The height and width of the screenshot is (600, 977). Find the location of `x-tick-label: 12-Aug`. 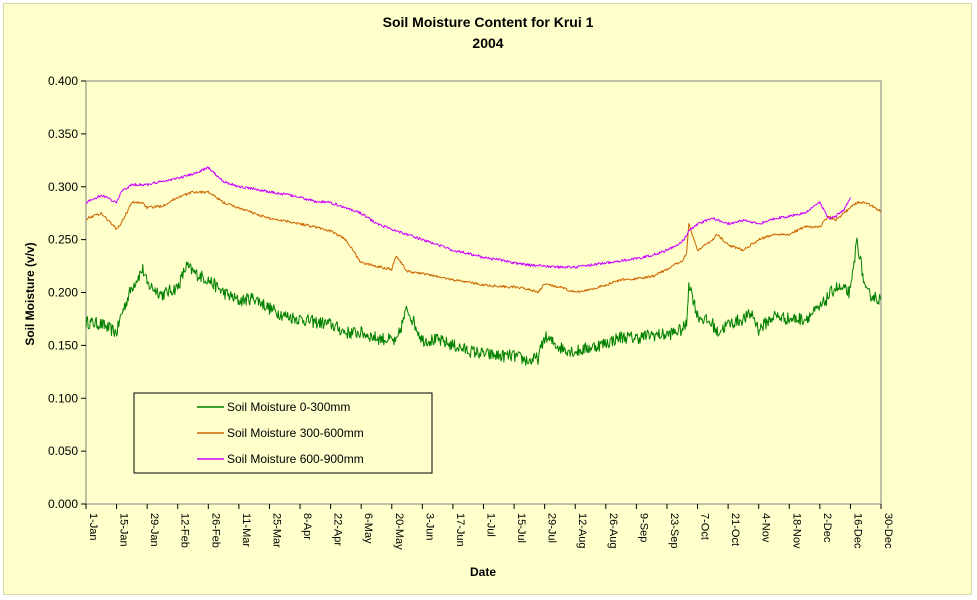

x-tick-label: 12-Aug is located at coordinates (582, 530).